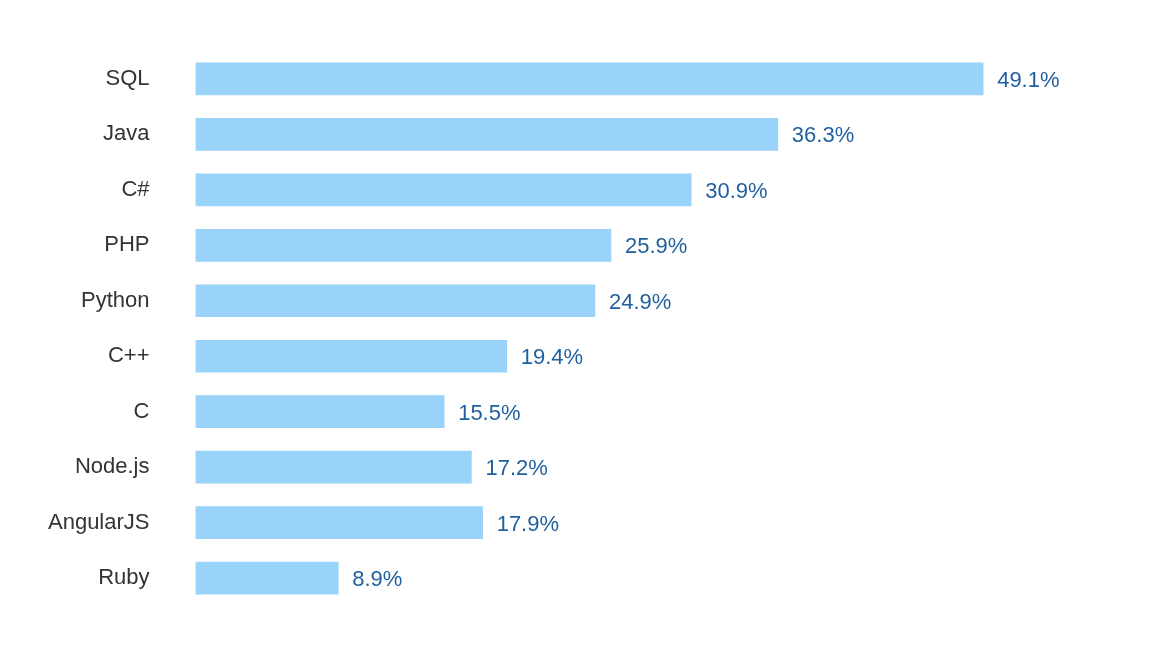 The image size is (1168, 657). I want to click on data-label: 15.5%, so click(489, 412).